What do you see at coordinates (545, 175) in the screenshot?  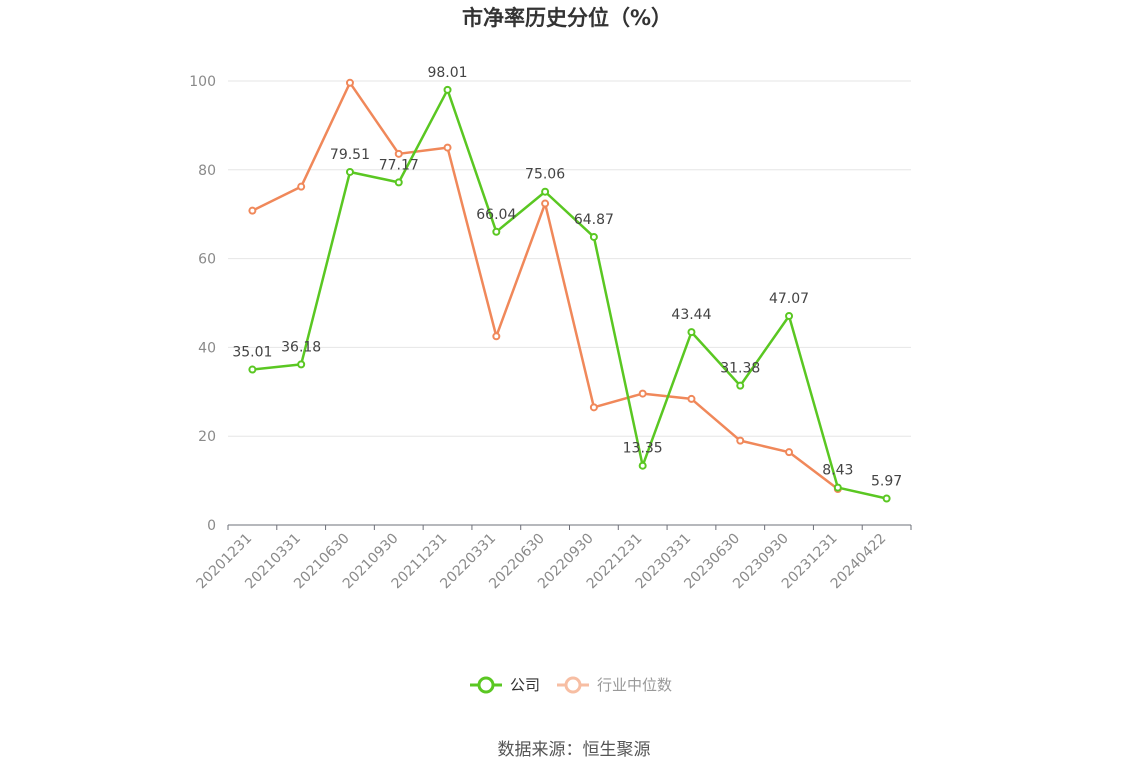 I see `data-label: 75.06` at bounding box center [545, 175].